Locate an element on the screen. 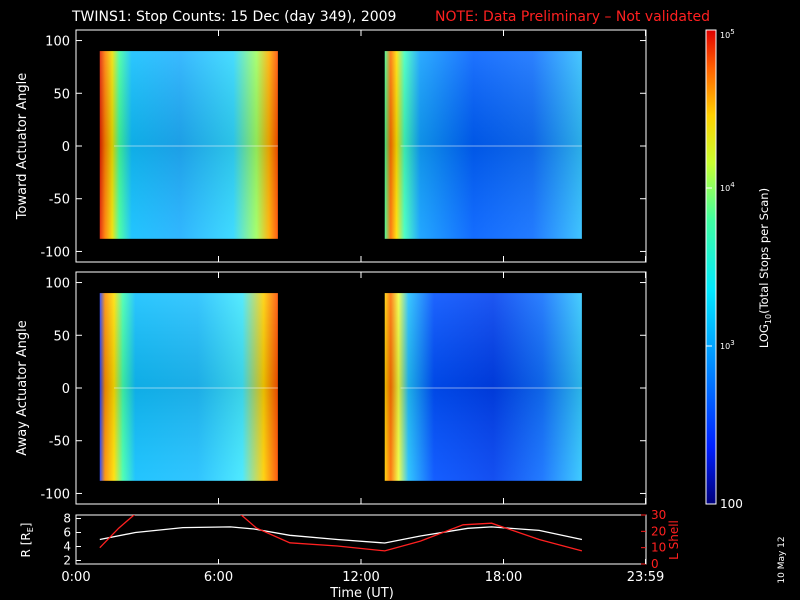 The image size is (800, 600). svg-text: LOG10(Total Stops per Scan) is located at coordinates (765, 268).